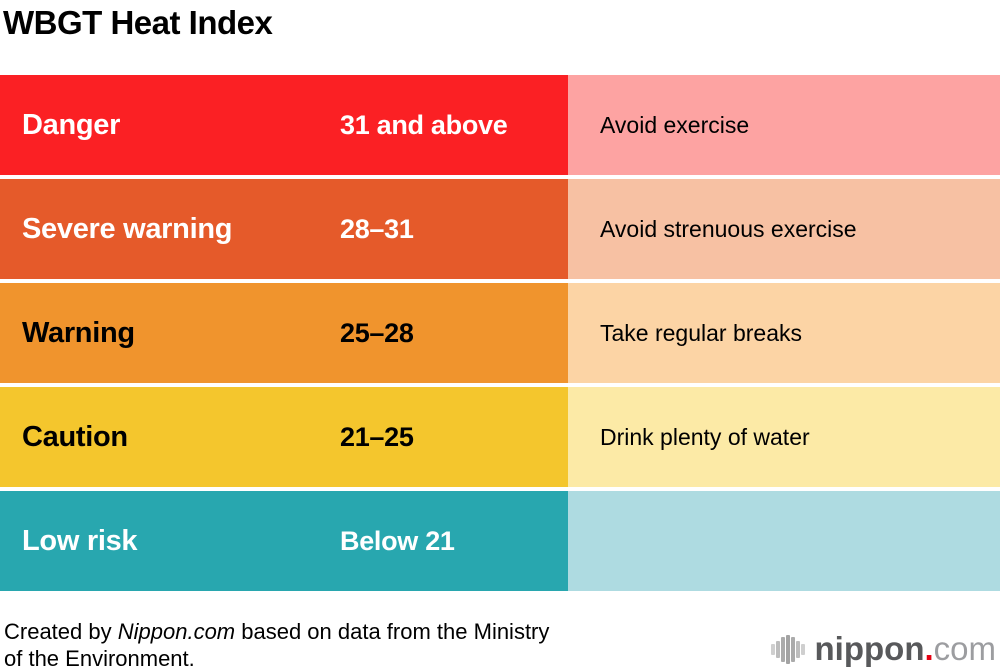  I want to click on table-row-caution: Caution 21–25 Drink plenty of water, so click(500, 437).